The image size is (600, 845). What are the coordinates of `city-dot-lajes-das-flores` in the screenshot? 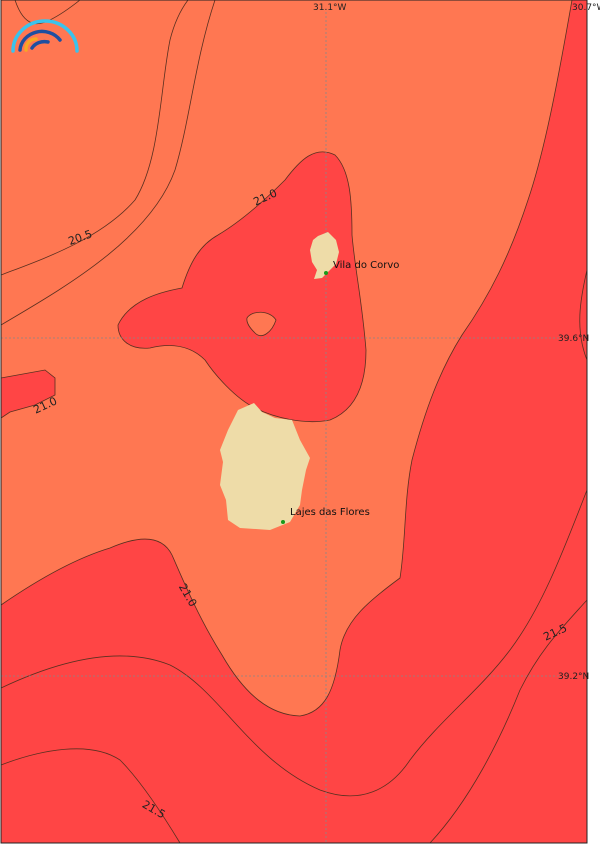 It's located at (283, 522).